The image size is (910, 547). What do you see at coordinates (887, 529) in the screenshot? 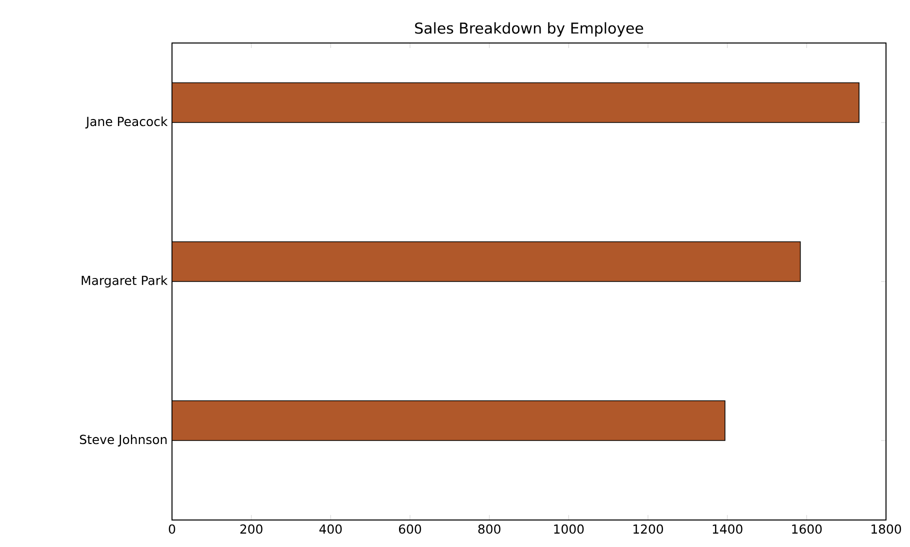
I see `x-tick-label: 1800` at bounding box center [887, 529].